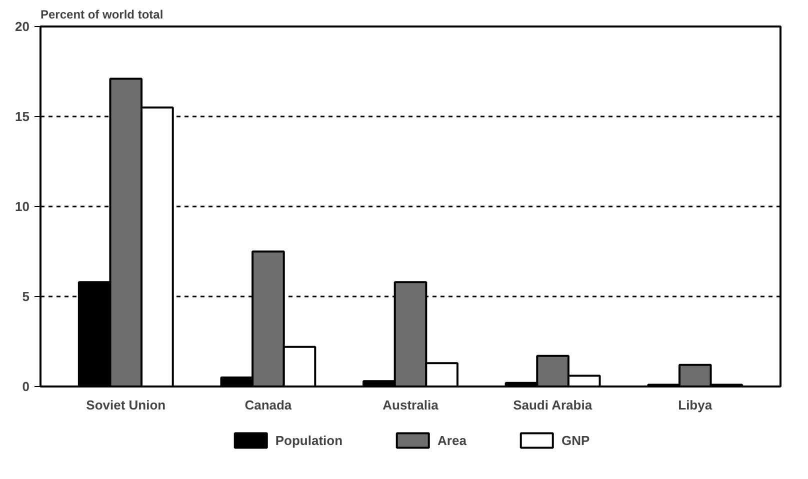 This screenshot has width=808, height=479. Describe the element at coordinates (26, 296) in the screenshot. I see `y-tick-label: 5` at that location.